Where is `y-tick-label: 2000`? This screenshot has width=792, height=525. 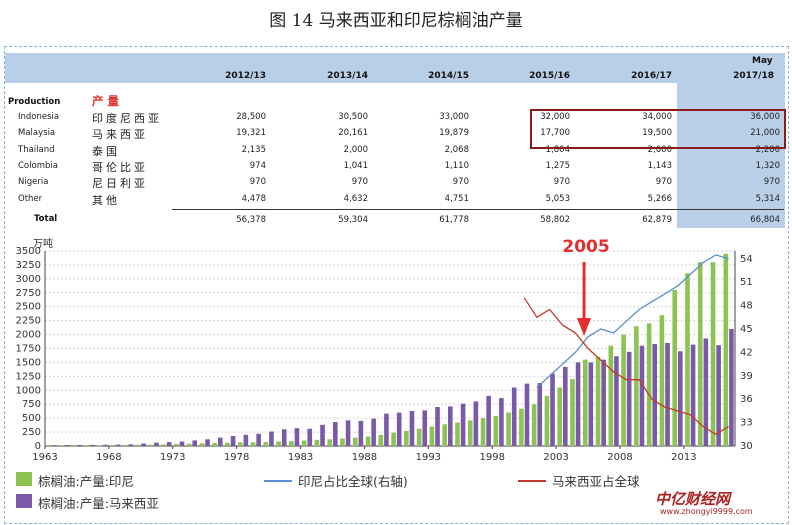 y-tick-label: 2000 is located at coordinates (28, 335).